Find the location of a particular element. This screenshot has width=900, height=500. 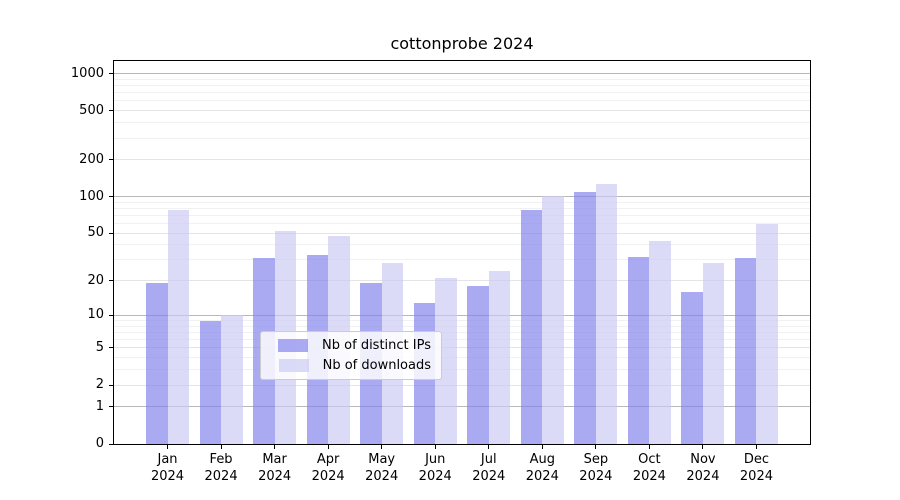

x-tick-label-month: Dec is located at coordinates (756, 459).